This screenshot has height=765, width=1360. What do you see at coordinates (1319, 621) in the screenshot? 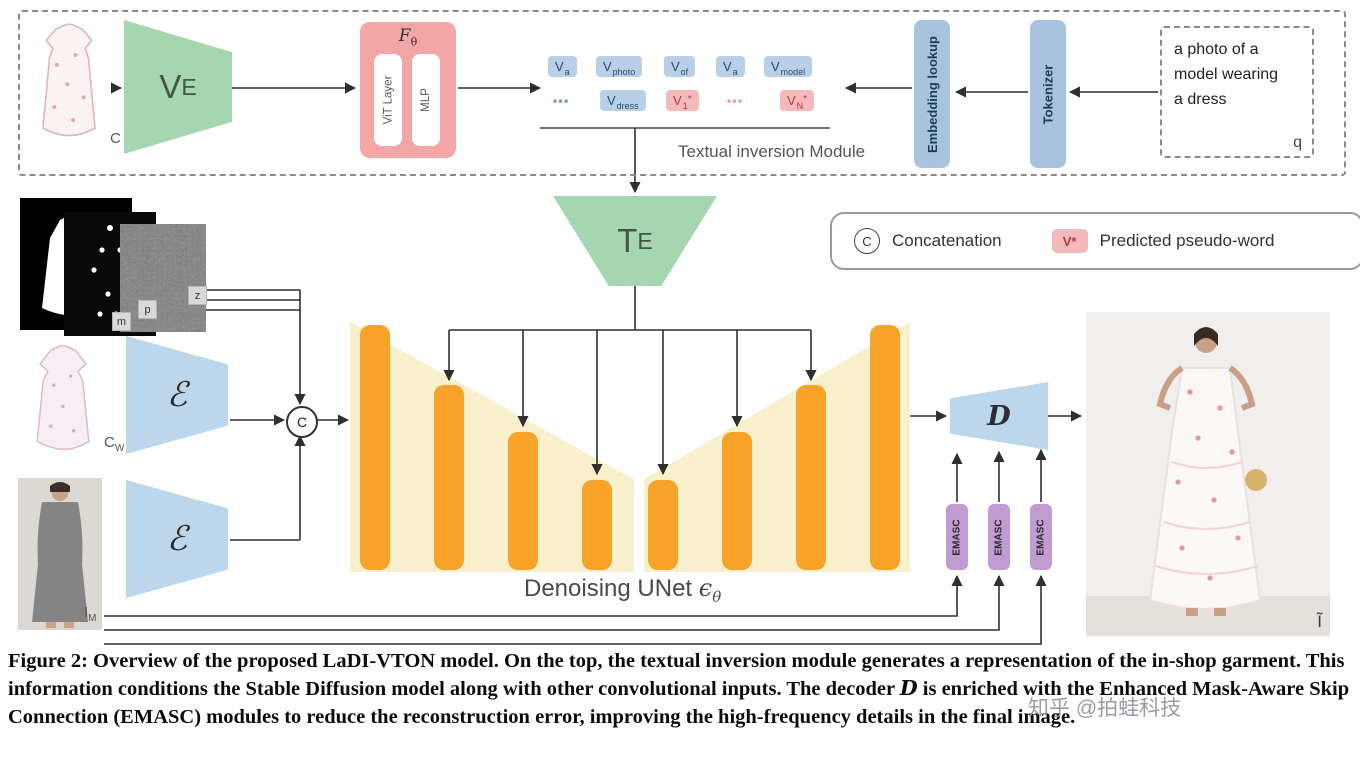
I see `output-label: Ĩ` at bounding box center [1319, 621].